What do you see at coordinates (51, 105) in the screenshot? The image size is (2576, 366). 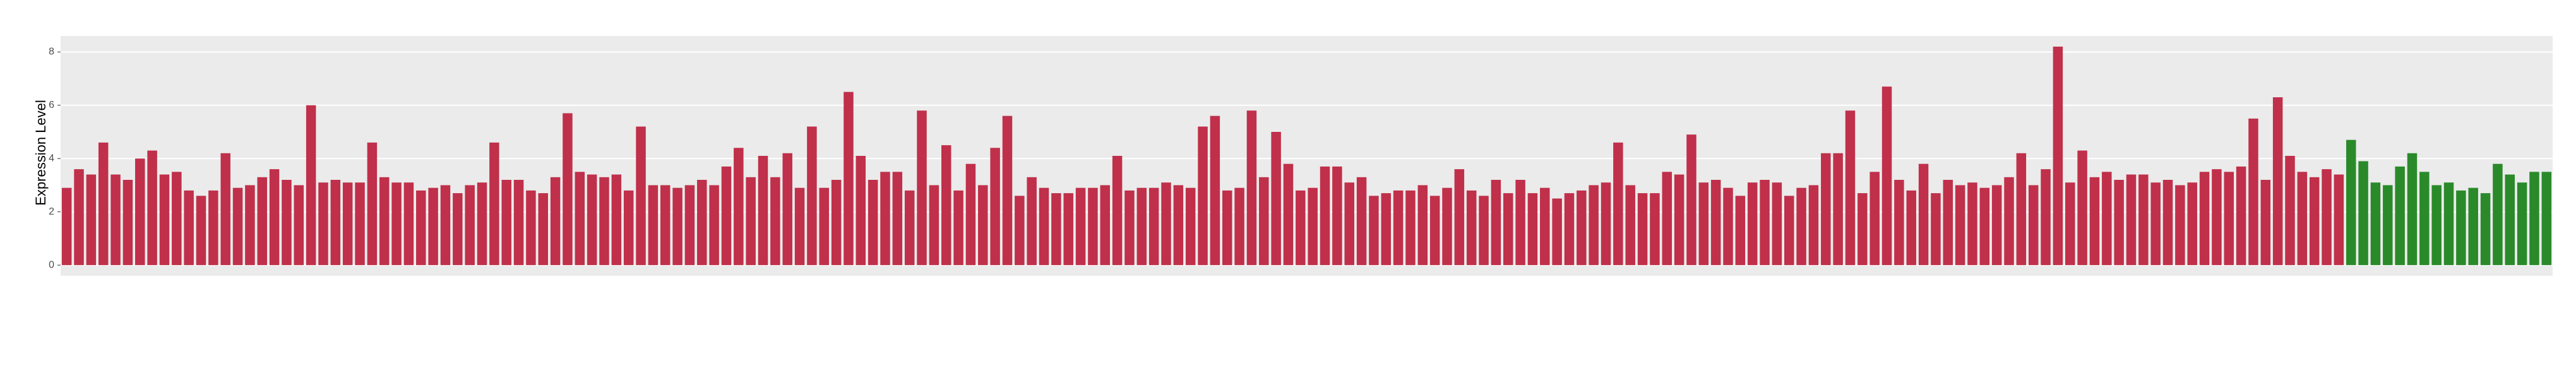 I see `y-tick-label: 6` at bounding box center [51, 105].